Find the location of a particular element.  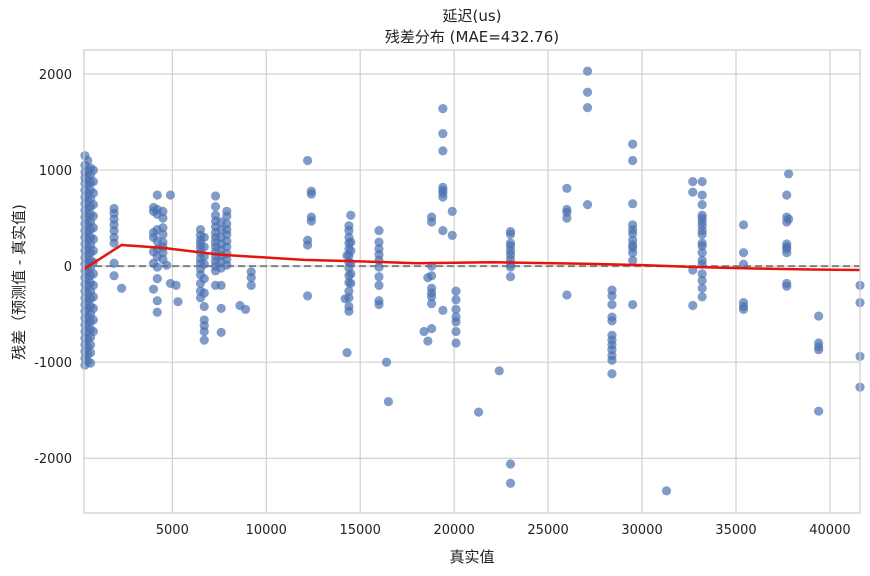

x-tick-label: 10000 is located at coordinates (266, 530).